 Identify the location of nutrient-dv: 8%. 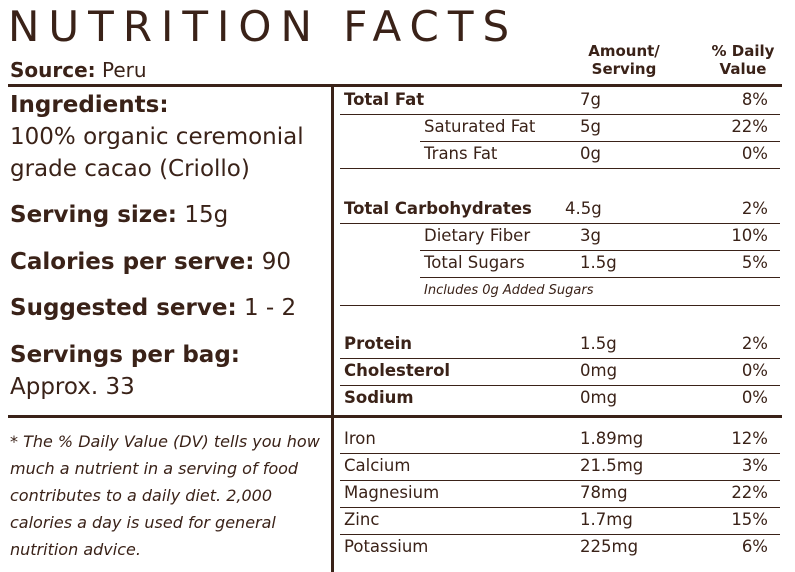
(754, 99).